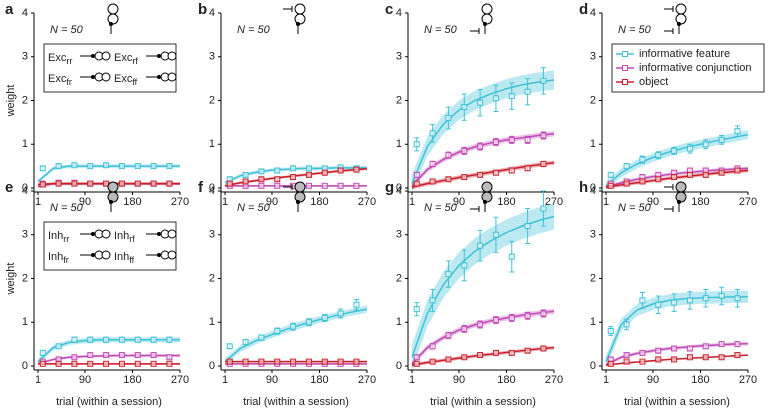  What do you see at coordinates (583, 9) in the screenshot?
I see `panel-letter: d` at bounding box center [583, 9].